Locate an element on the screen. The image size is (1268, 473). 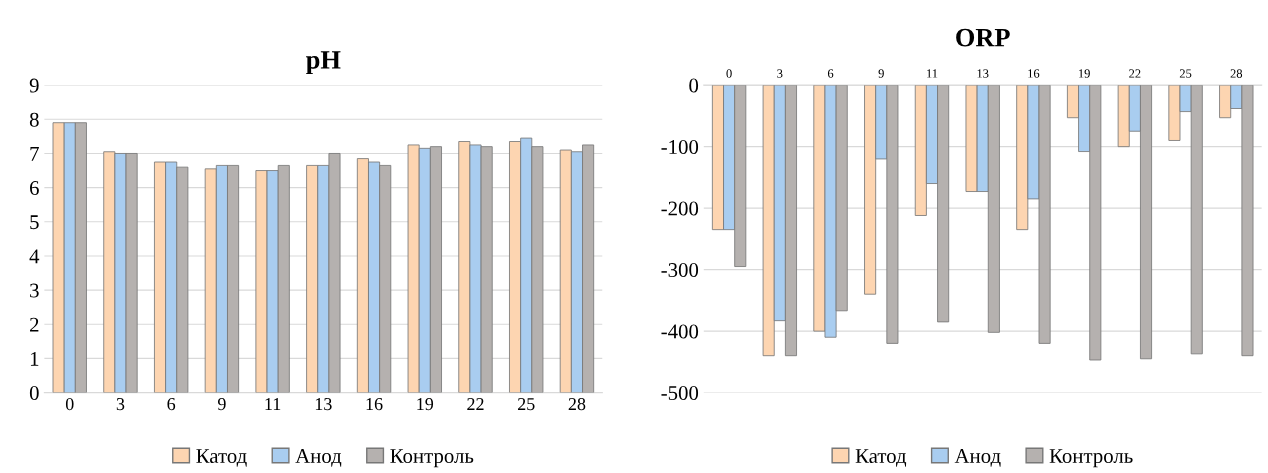
y-tick-label: 6 is located at coordinates (34, 188).